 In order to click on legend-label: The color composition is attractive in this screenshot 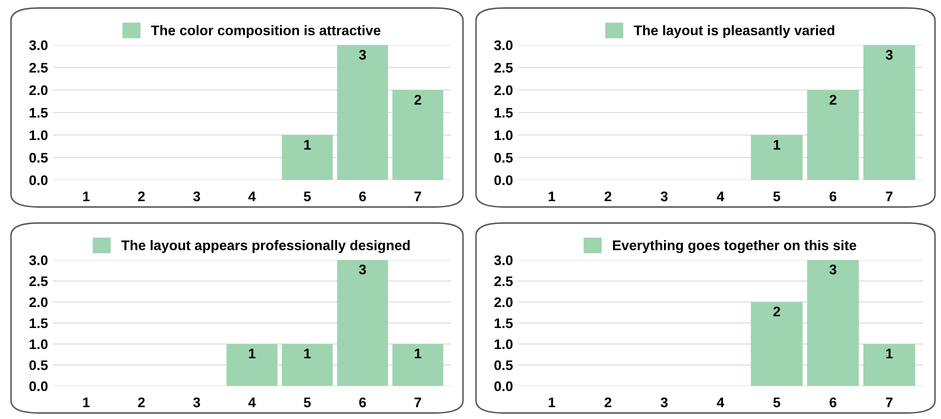, I will do `click(265, 31)`.